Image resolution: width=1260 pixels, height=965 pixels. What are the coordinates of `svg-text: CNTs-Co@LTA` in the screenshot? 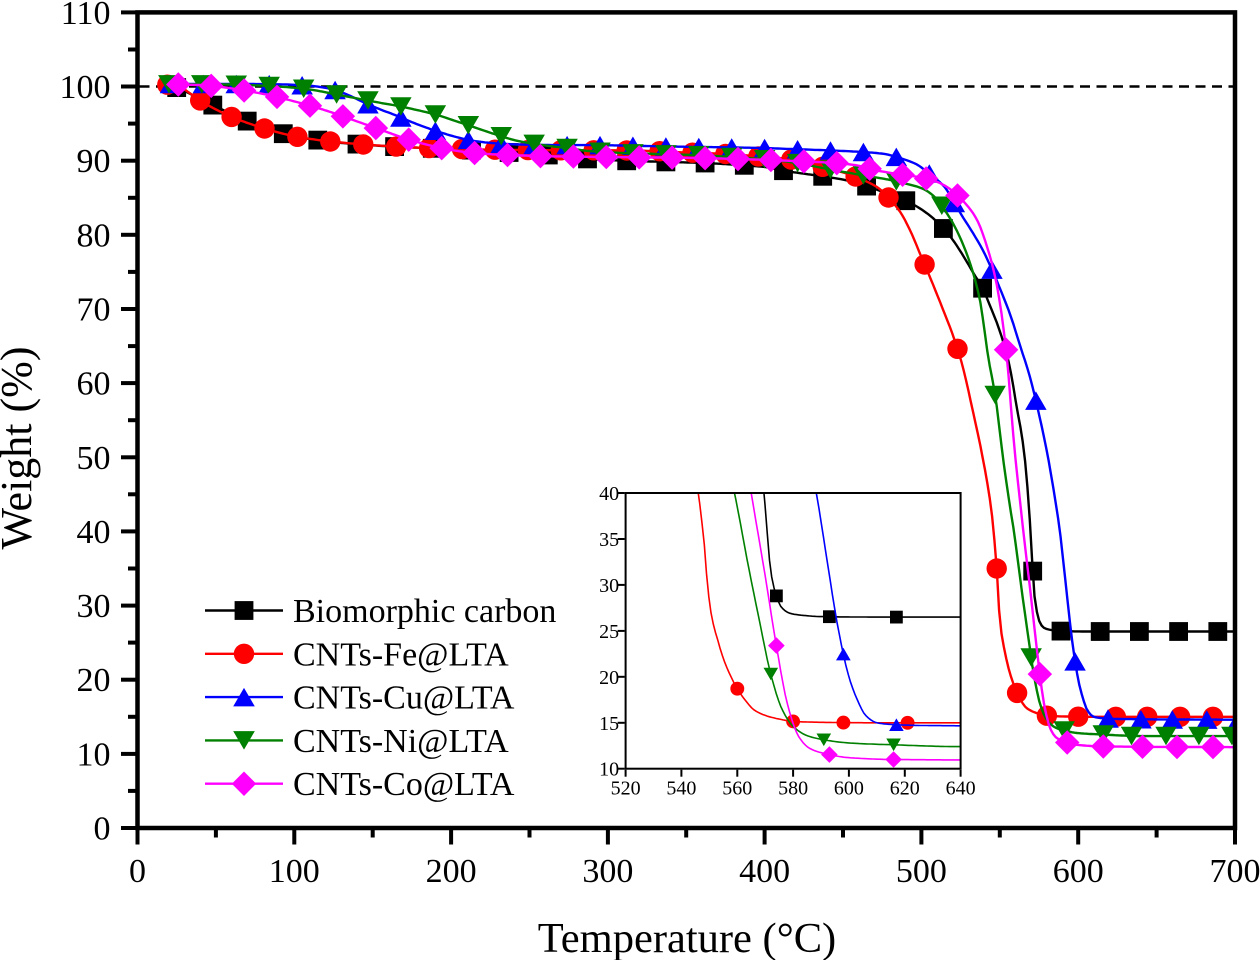 It's located at (404, 784).